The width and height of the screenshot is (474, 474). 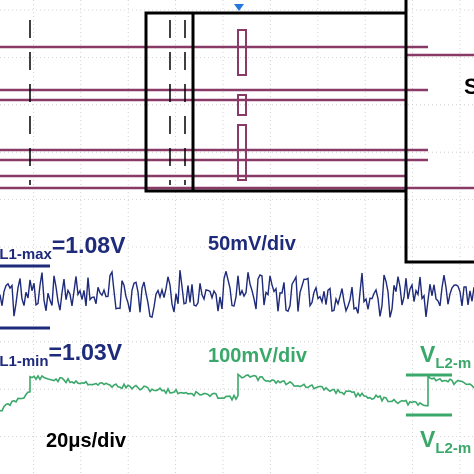 I want to click on ch2-lower-prefix: V, so click(x=428, y=439).